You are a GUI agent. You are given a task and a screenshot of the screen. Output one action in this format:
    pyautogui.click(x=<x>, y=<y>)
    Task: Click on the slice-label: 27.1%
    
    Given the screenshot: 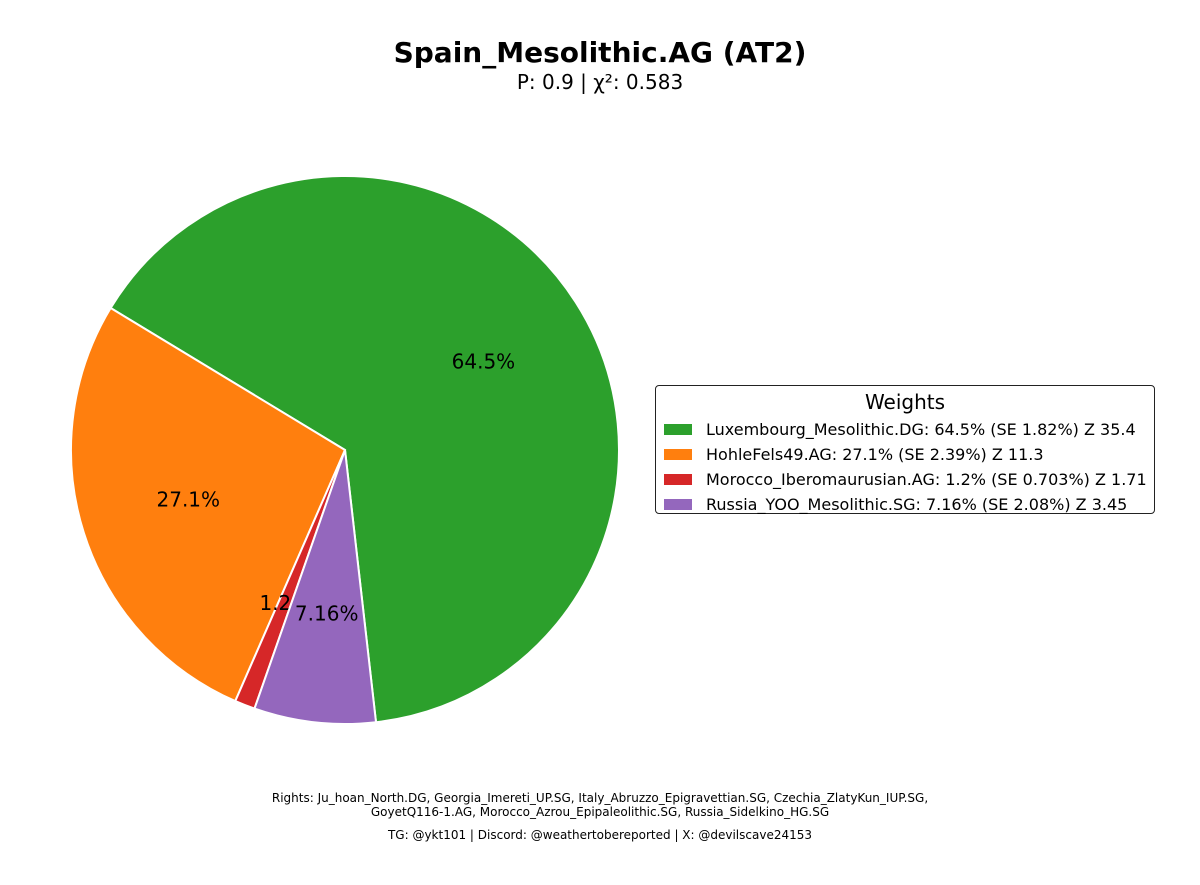 What is the action you would take?
    pyautogui.click(x=189, y=500)
    